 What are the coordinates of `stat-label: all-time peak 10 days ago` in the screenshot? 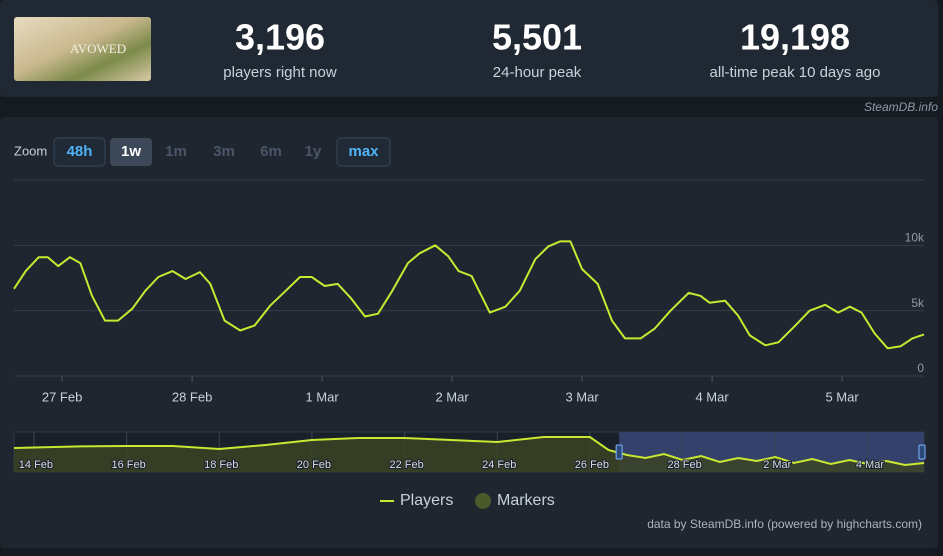 It's located at (795, 72).